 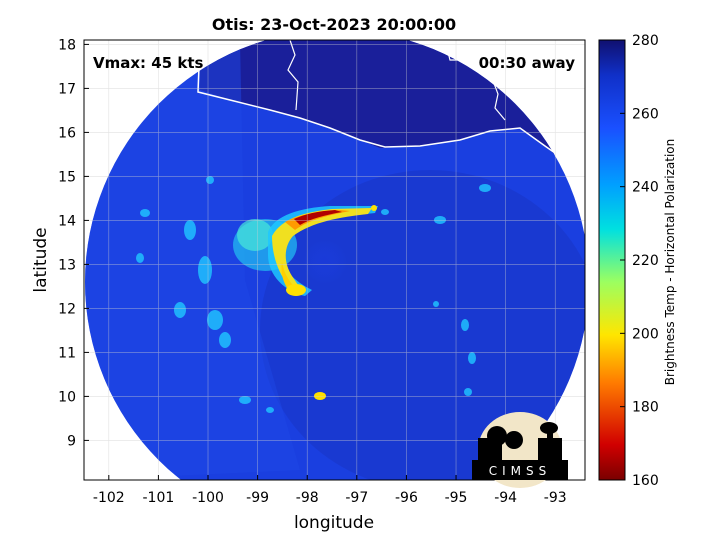 I want to click on y-tick-label: 11, so click(x=67, y=353).